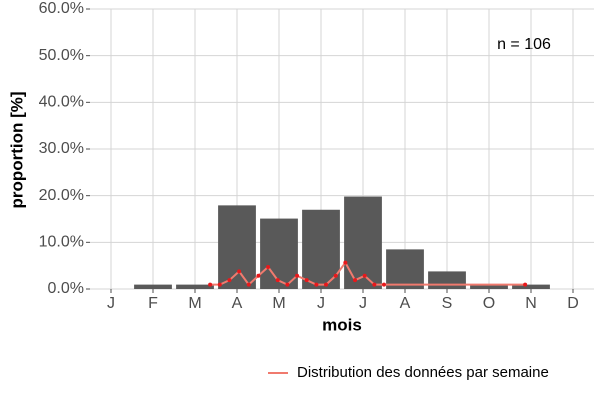 The image size is (600, 400). I want to click on x-axis-title: mois, so click(342, 324).